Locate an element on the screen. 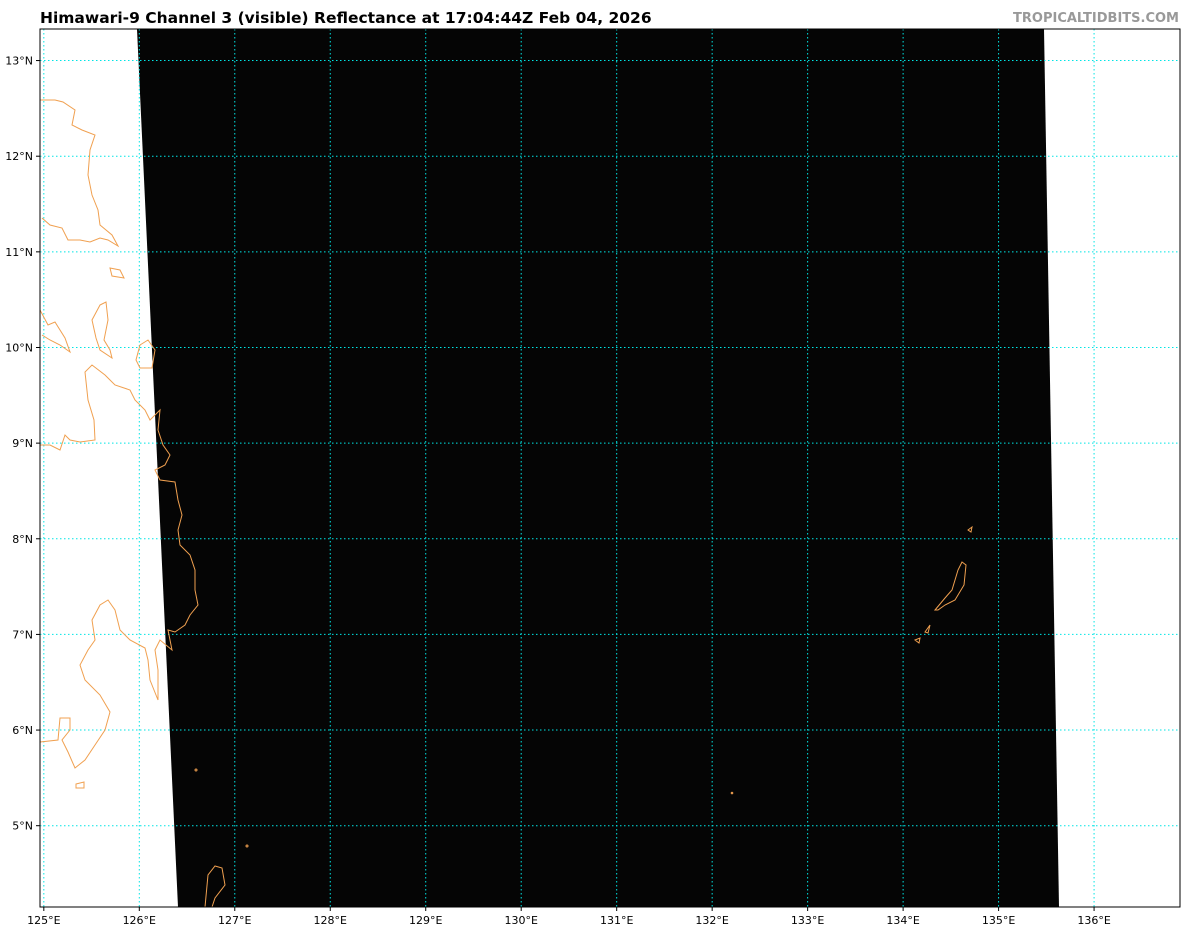  lon-tick-label: 127°E is located at coordinates (234, 920).